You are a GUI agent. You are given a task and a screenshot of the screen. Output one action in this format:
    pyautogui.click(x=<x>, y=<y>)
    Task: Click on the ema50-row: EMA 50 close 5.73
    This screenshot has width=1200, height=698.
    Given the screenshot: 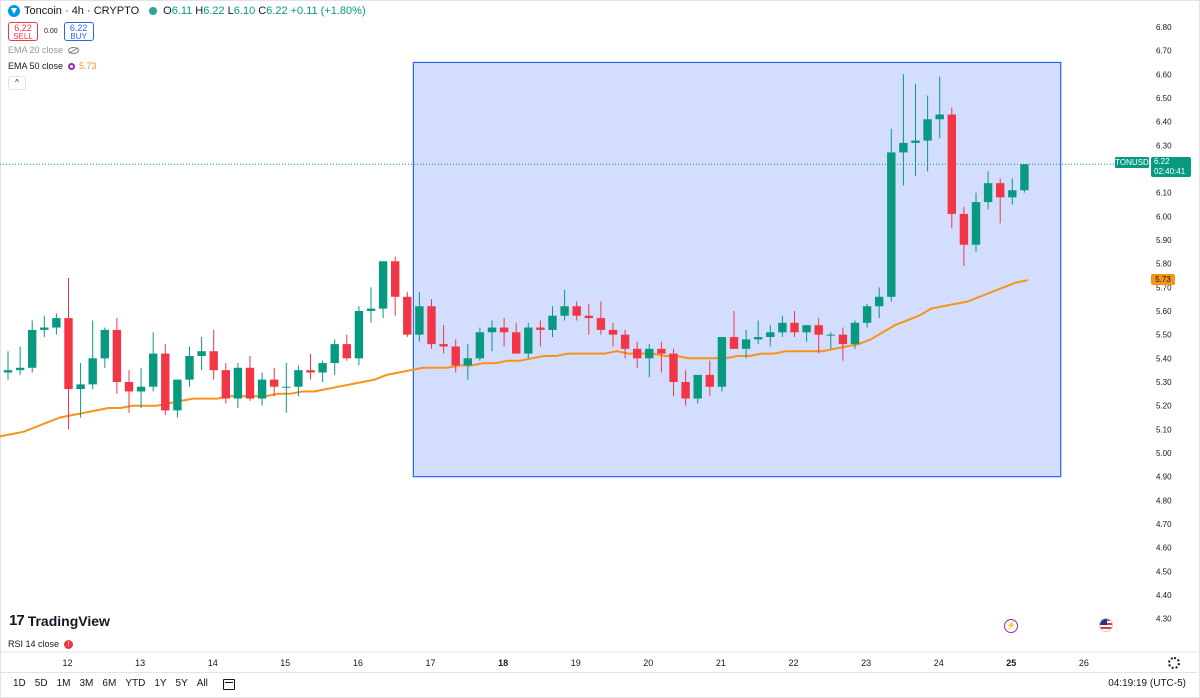 What is the action you would take?
    pyautogui.click(x=188, y=66)
    